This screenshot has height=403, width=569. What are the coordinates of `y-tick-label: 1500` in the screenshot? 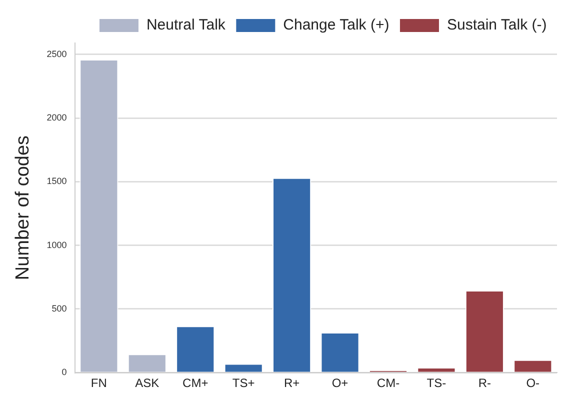 It's located at (56, 181).